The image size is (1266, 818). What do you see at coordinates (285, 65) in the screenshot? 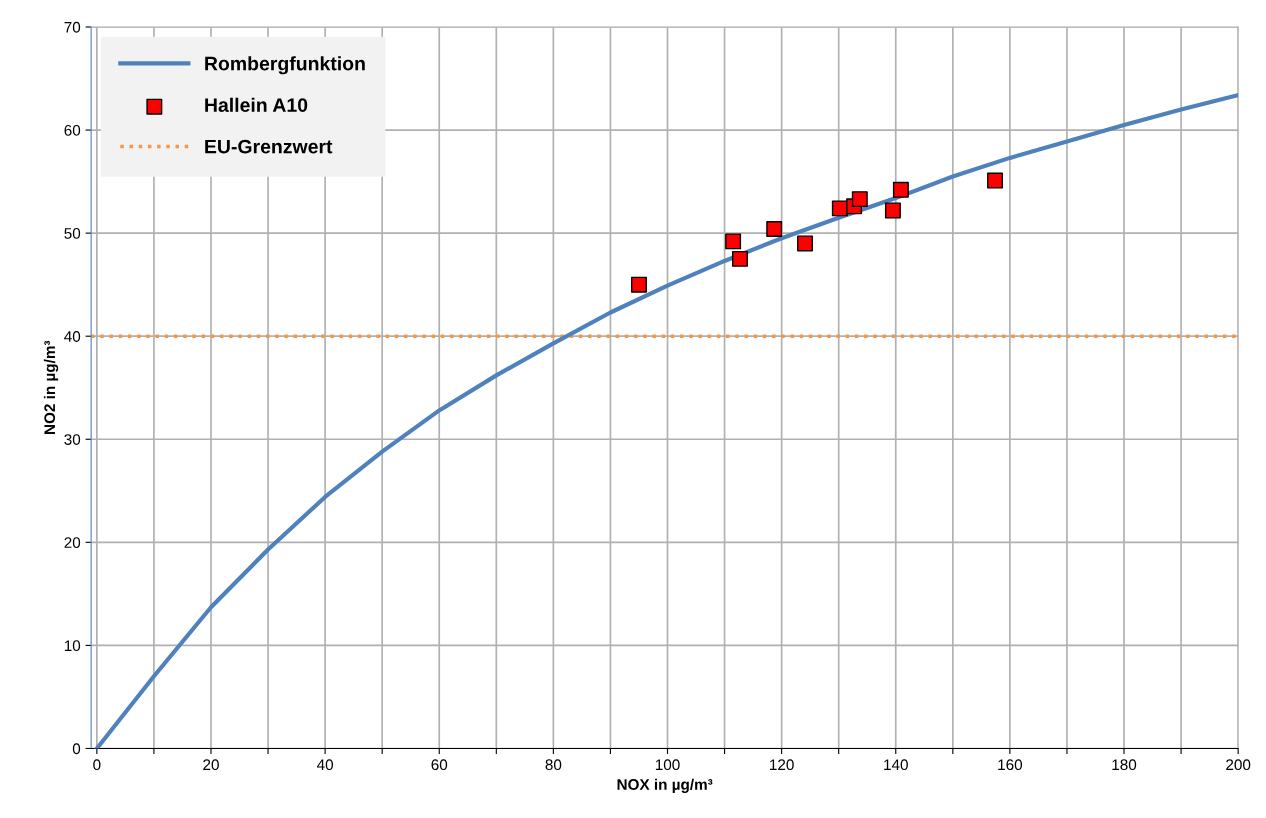
I see `legend-label: Rombergfunktion` at bounding box center [285, 65].